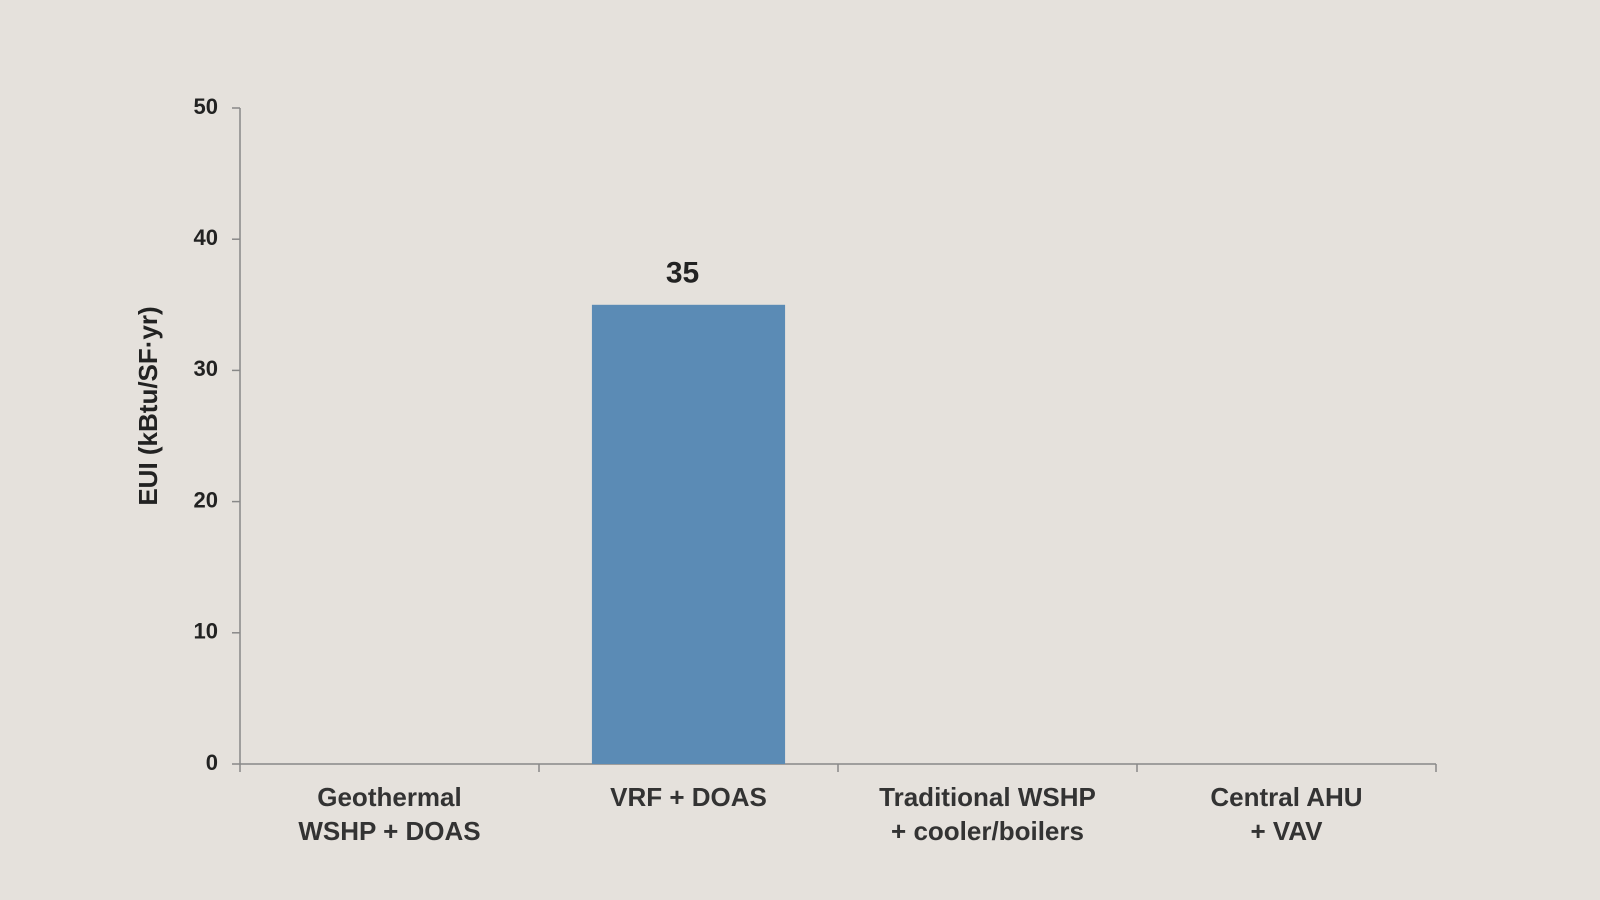 This screenshot has width=1600, height=900. I want to click on data-label: 35, so click(682, 273).